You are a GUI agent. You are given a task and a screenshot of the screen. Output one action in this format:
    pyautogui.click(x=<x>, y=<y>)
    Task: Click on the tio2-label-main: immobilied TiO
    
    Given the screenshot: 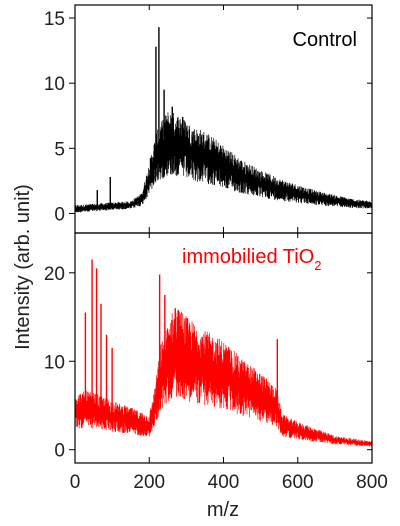 What is the action you would take?
    pyautogui.click(x=248, y=257)
    